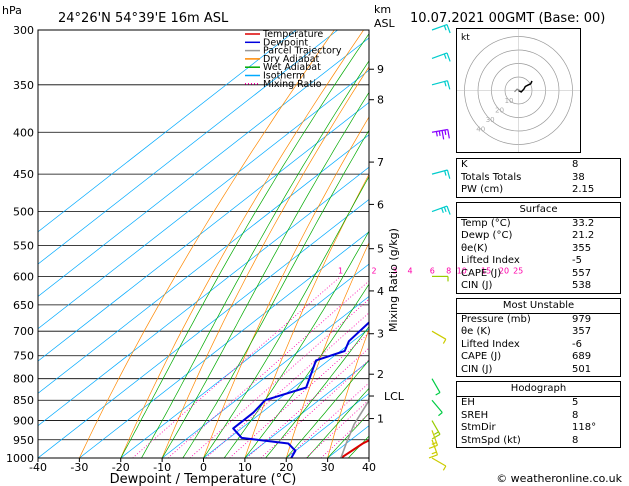 The height and width of the screenshot is (486, 629). Describe the element at coordinates (380, 204) in the screenshot. I see `km-tick-label: 6` at that location.